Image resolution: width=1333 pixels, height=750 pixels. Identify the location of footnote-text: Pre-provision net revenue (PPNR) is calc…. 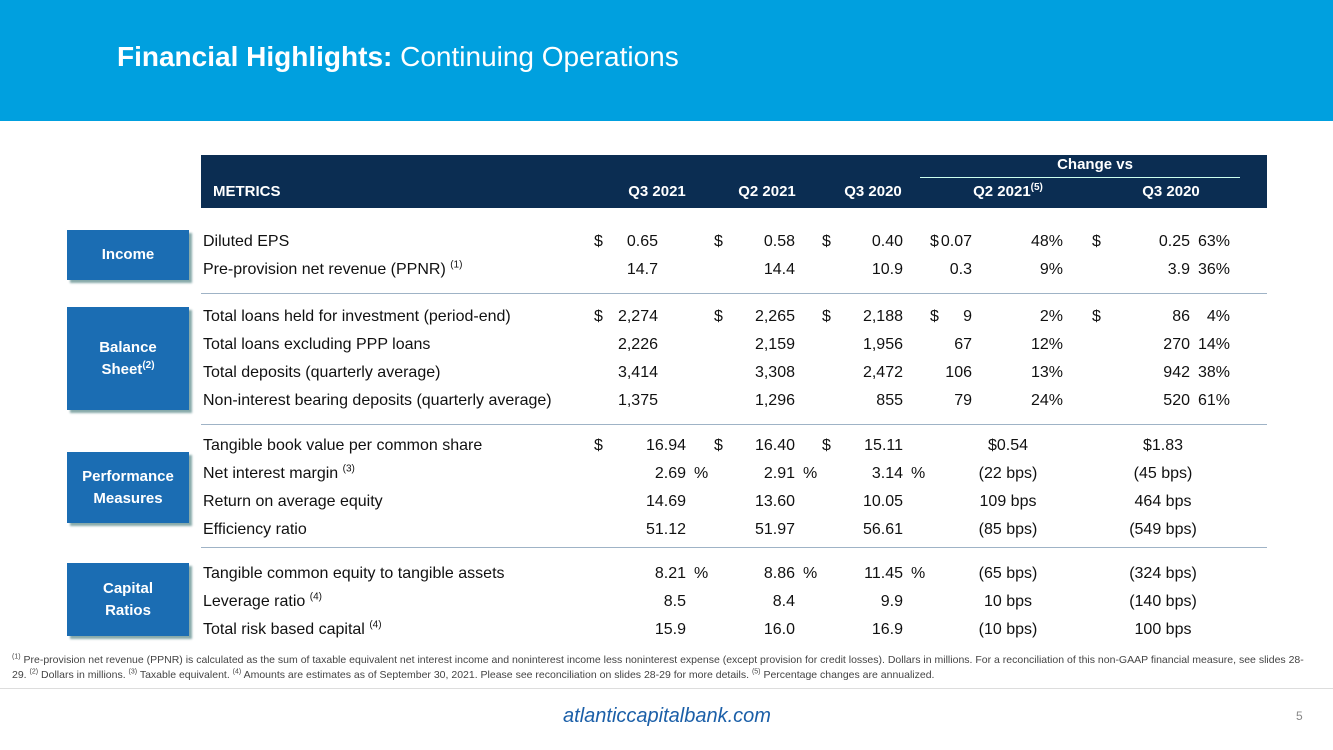
(658, 667).